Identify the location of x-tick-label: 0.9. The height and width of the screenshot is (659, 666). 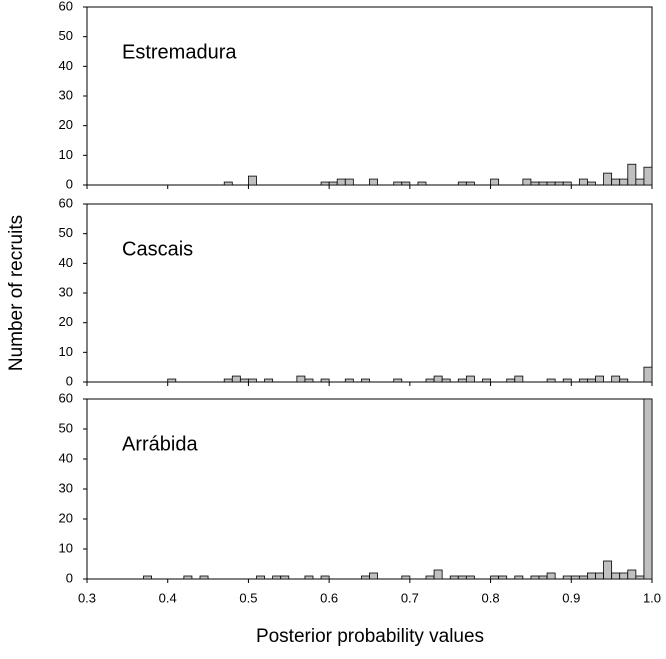
(571, 597).